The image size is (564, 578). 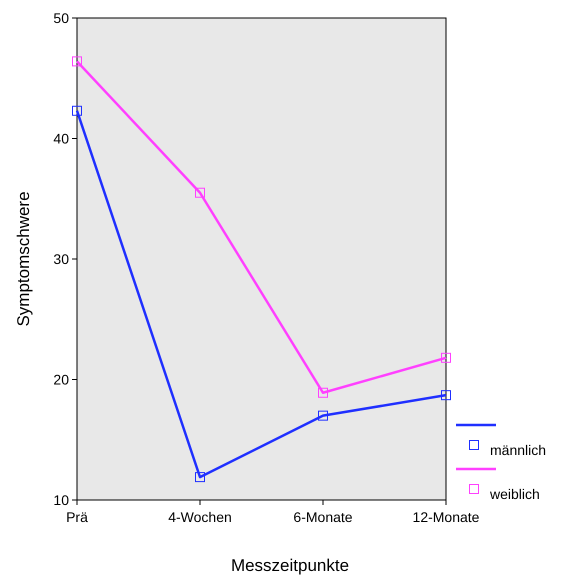 What do you see at coordinates (61, 18) in the screenshot?
I see `y-tick-label: 50` at bounding box center [61, 18].